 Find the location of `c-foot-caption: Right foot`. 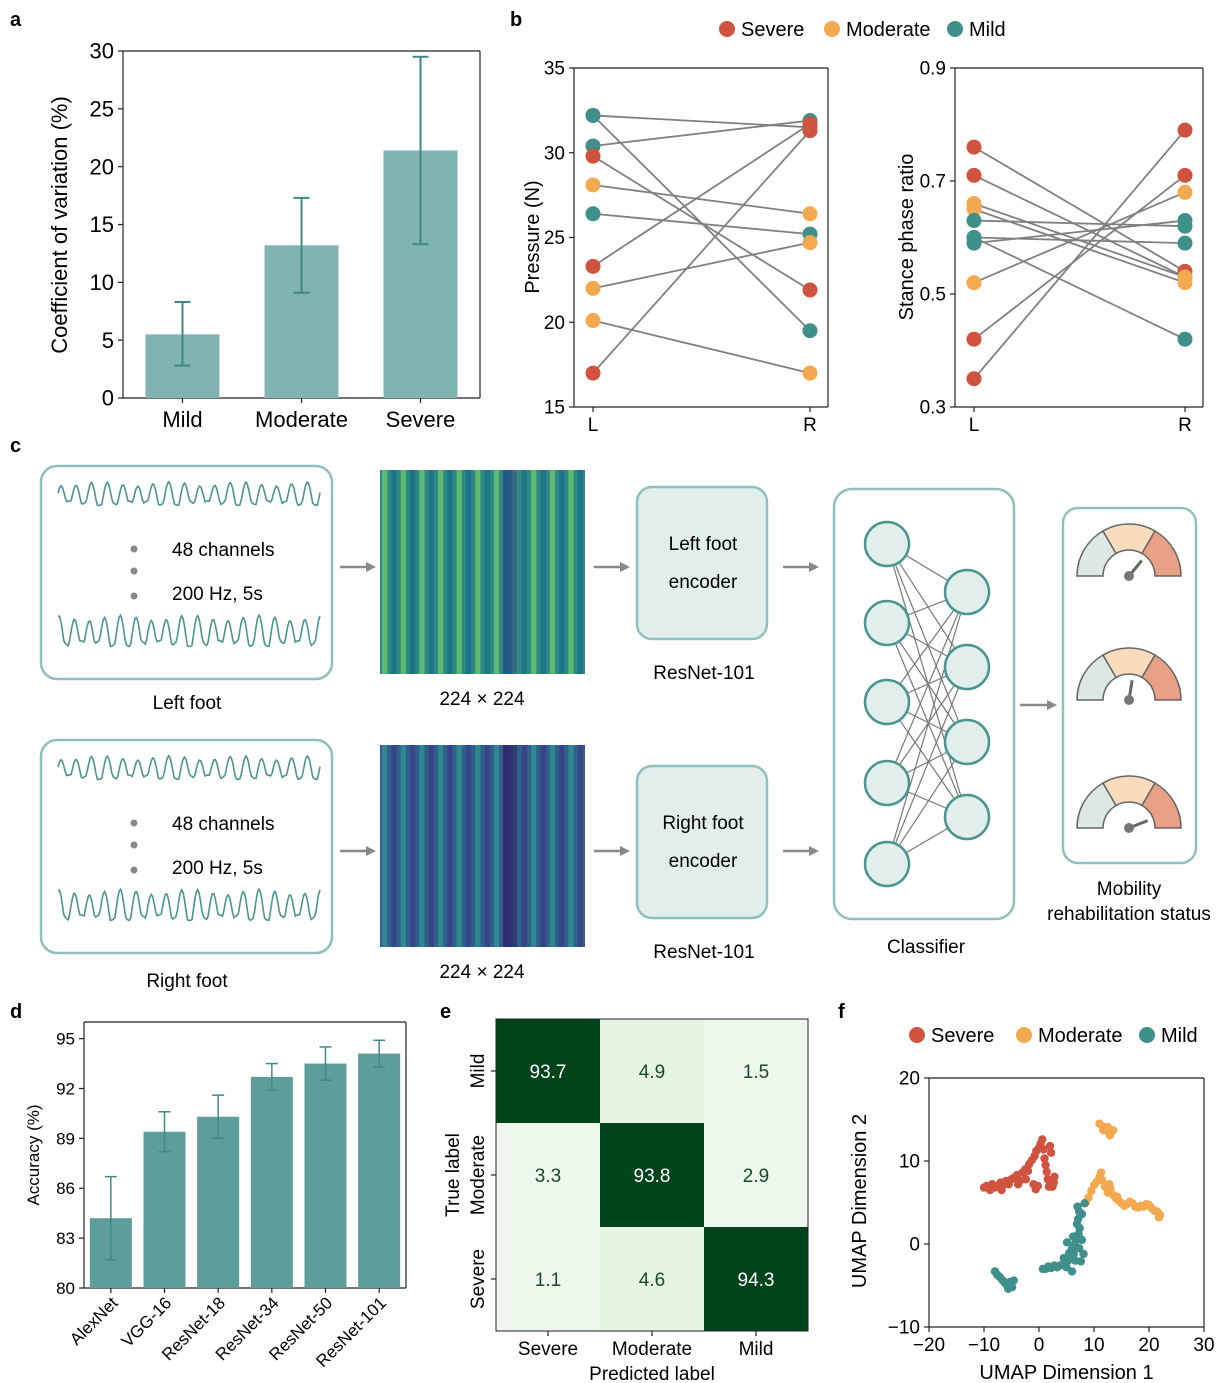

c-foot-caption: Right foot is located at coordinates (187, 981).